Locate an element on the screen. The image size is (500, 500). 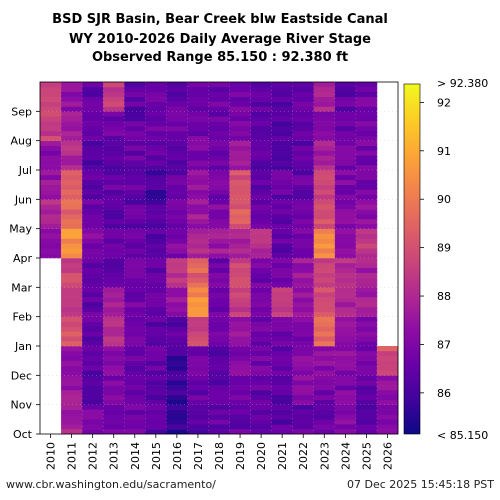
chart-title-line-2: WY 2010-2026 Daily Average River Stage is located at coordinates (220, 39).